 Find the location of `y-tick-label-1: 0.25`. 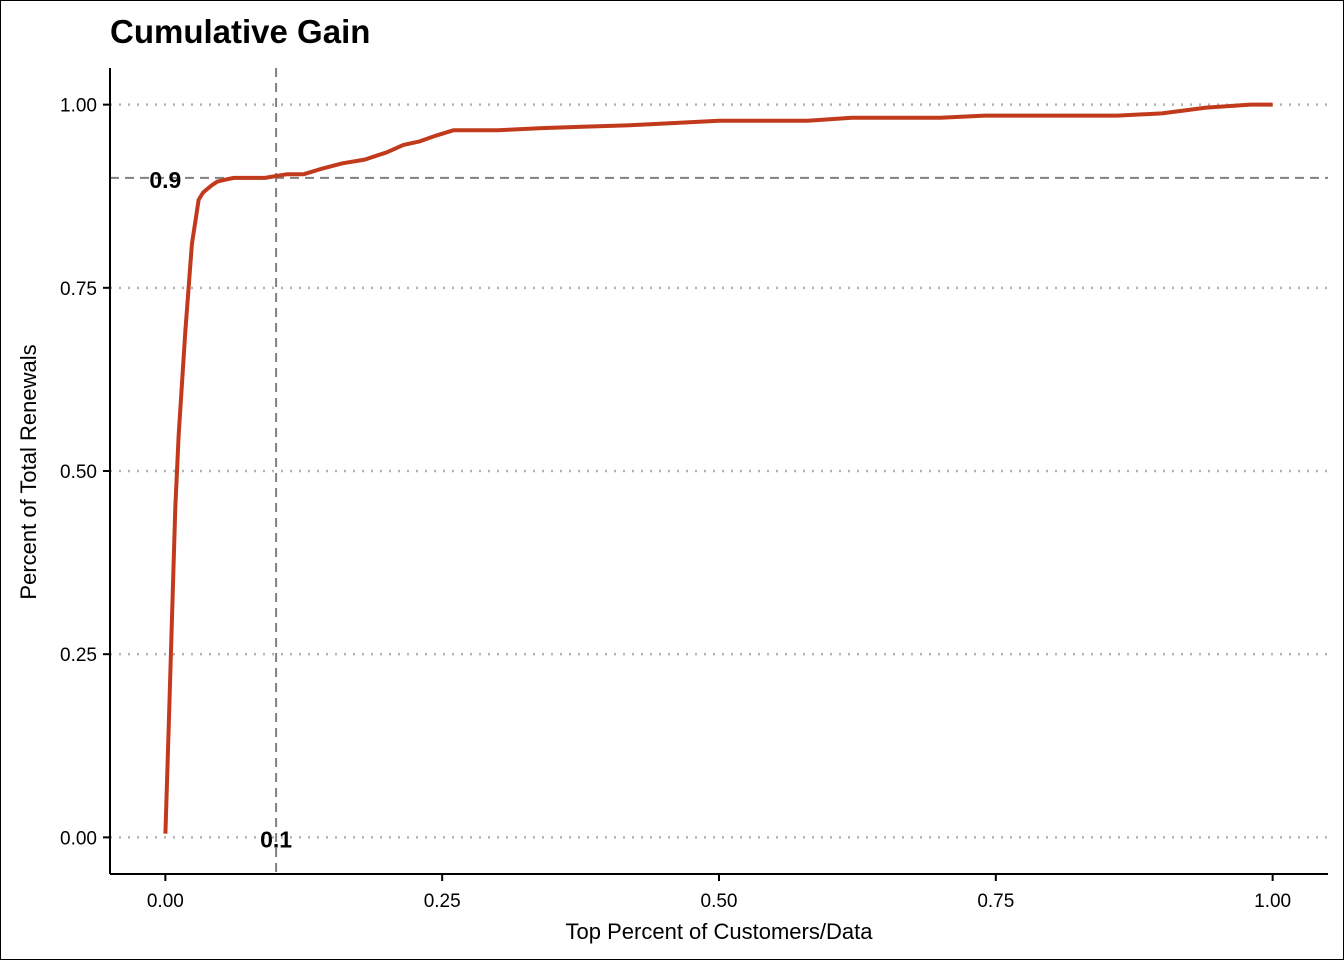

y-tick-label-1: 0.25 is located at coordinates (78, 655).